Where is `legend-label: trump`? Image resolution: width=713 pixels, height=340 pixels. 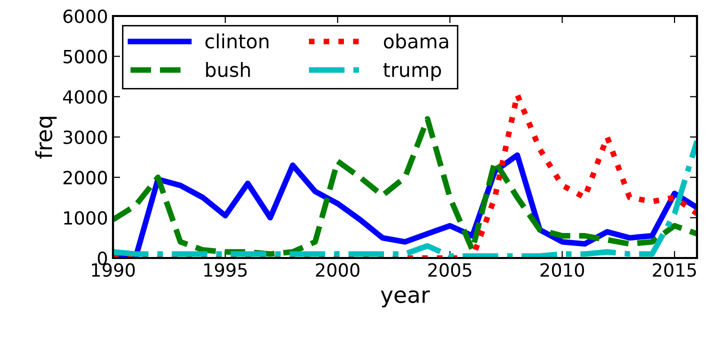
legend-label: trump is located at coordinates (412, 72).